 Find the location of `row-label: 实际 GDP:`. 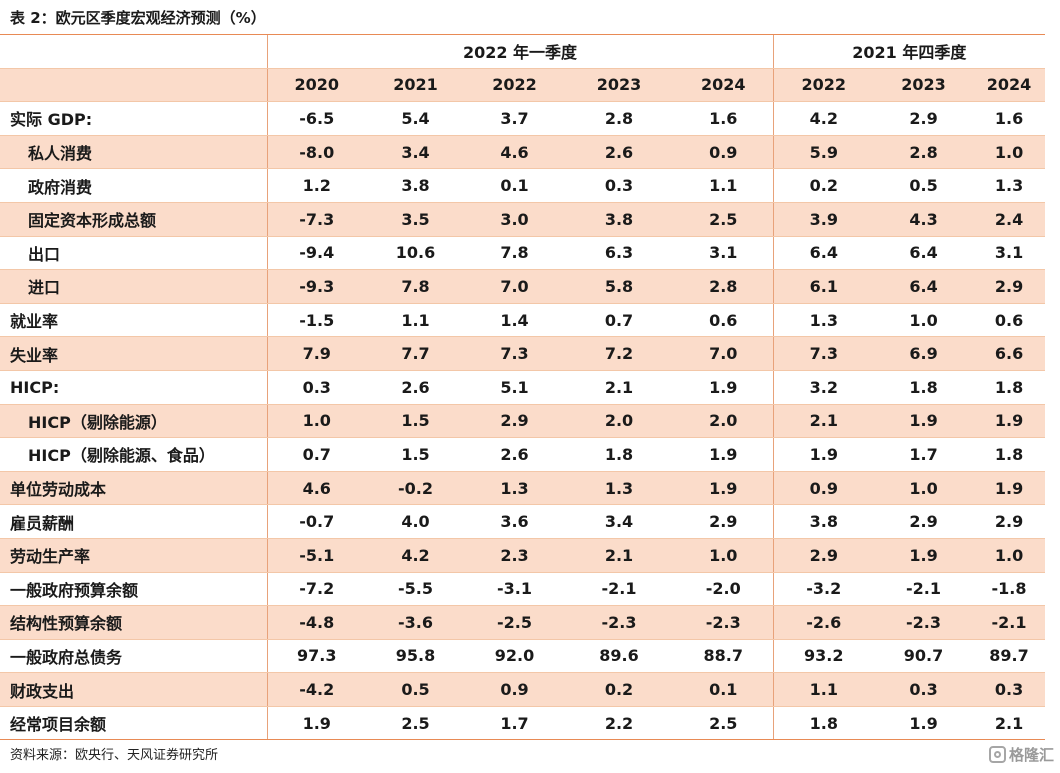

row-label: 实际 GDP: is located at coordinates (133, 118).